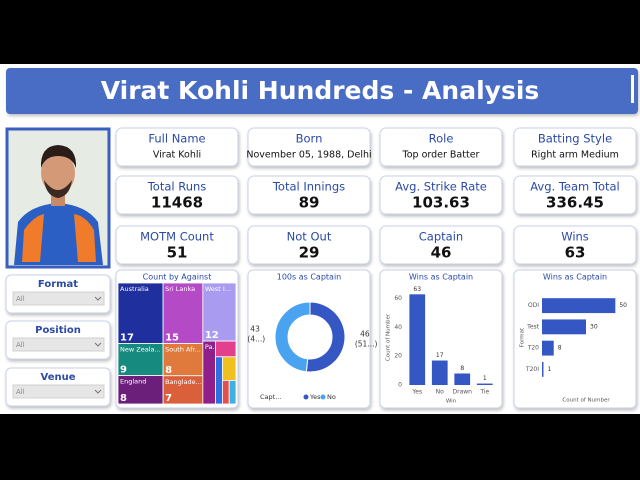  I want to click on y-axis-label: Count of Number, so click(389, 337).